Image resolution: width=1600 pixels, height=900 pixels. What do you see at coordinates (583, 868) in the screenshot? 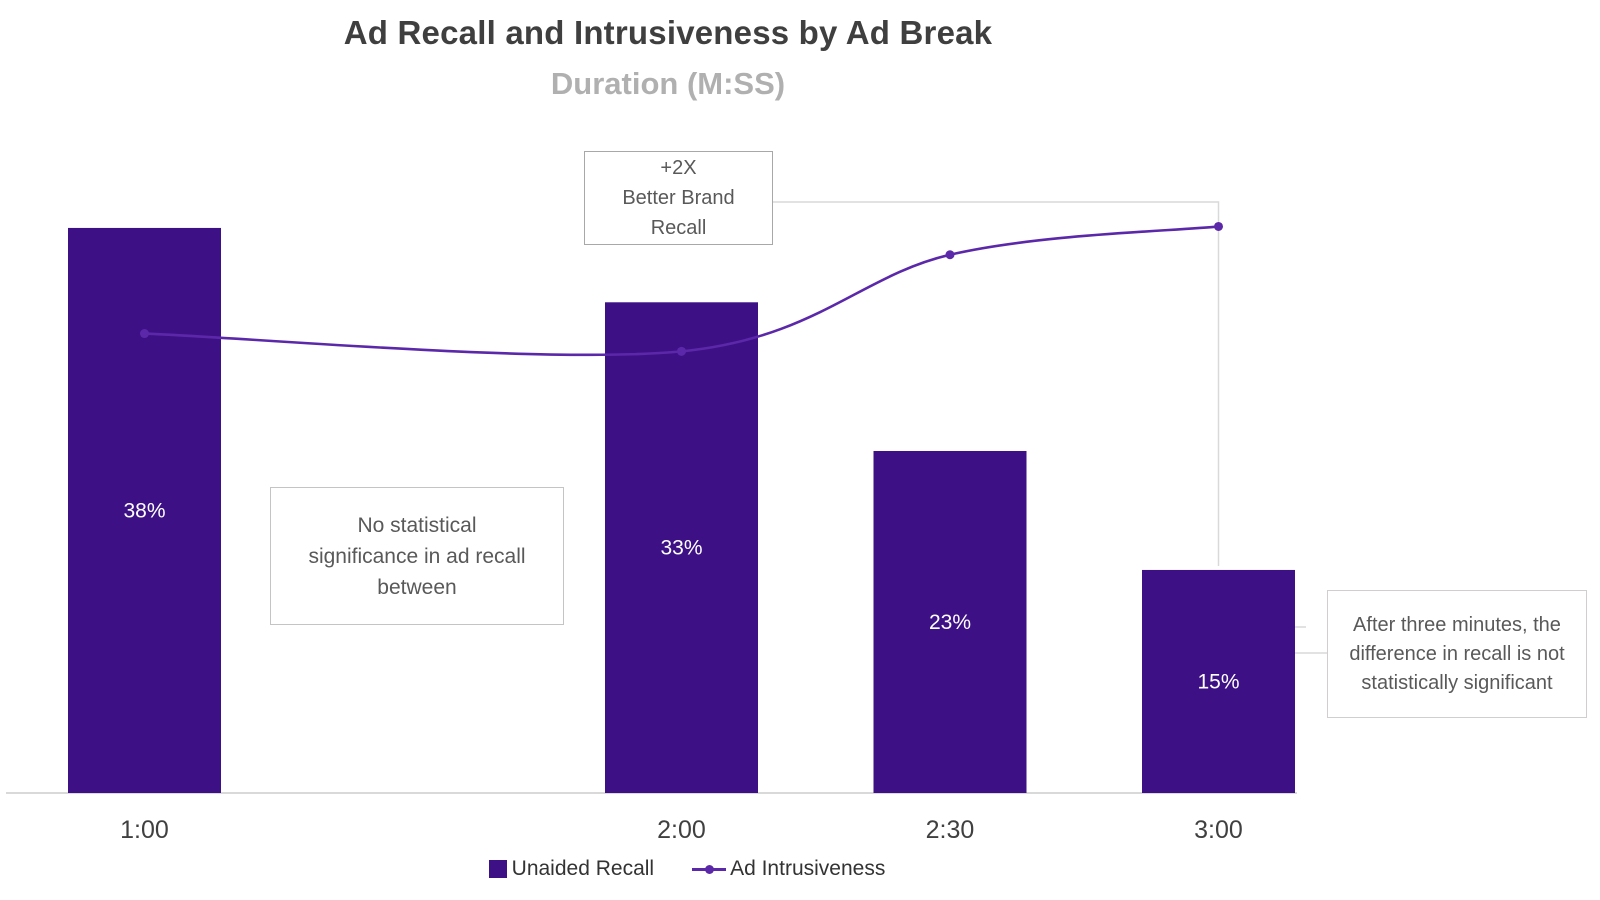
I see `legend-label: Unaided Recall` at bounding box center [583, 868].